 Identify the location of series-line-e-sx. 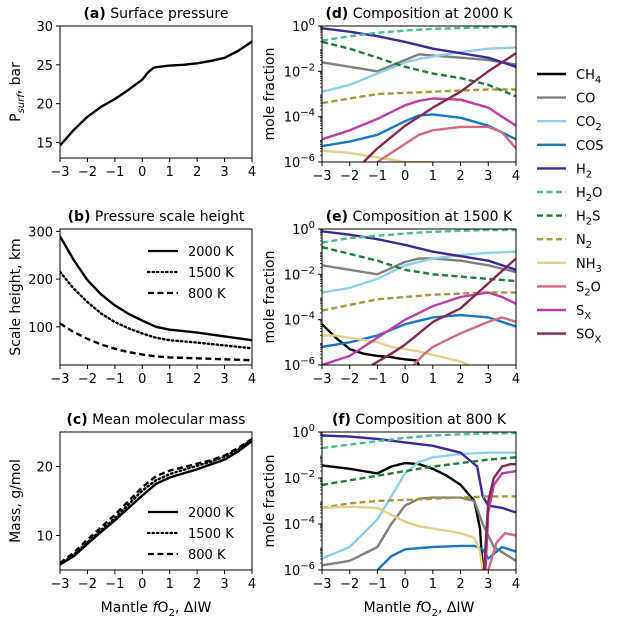
(419, 328).